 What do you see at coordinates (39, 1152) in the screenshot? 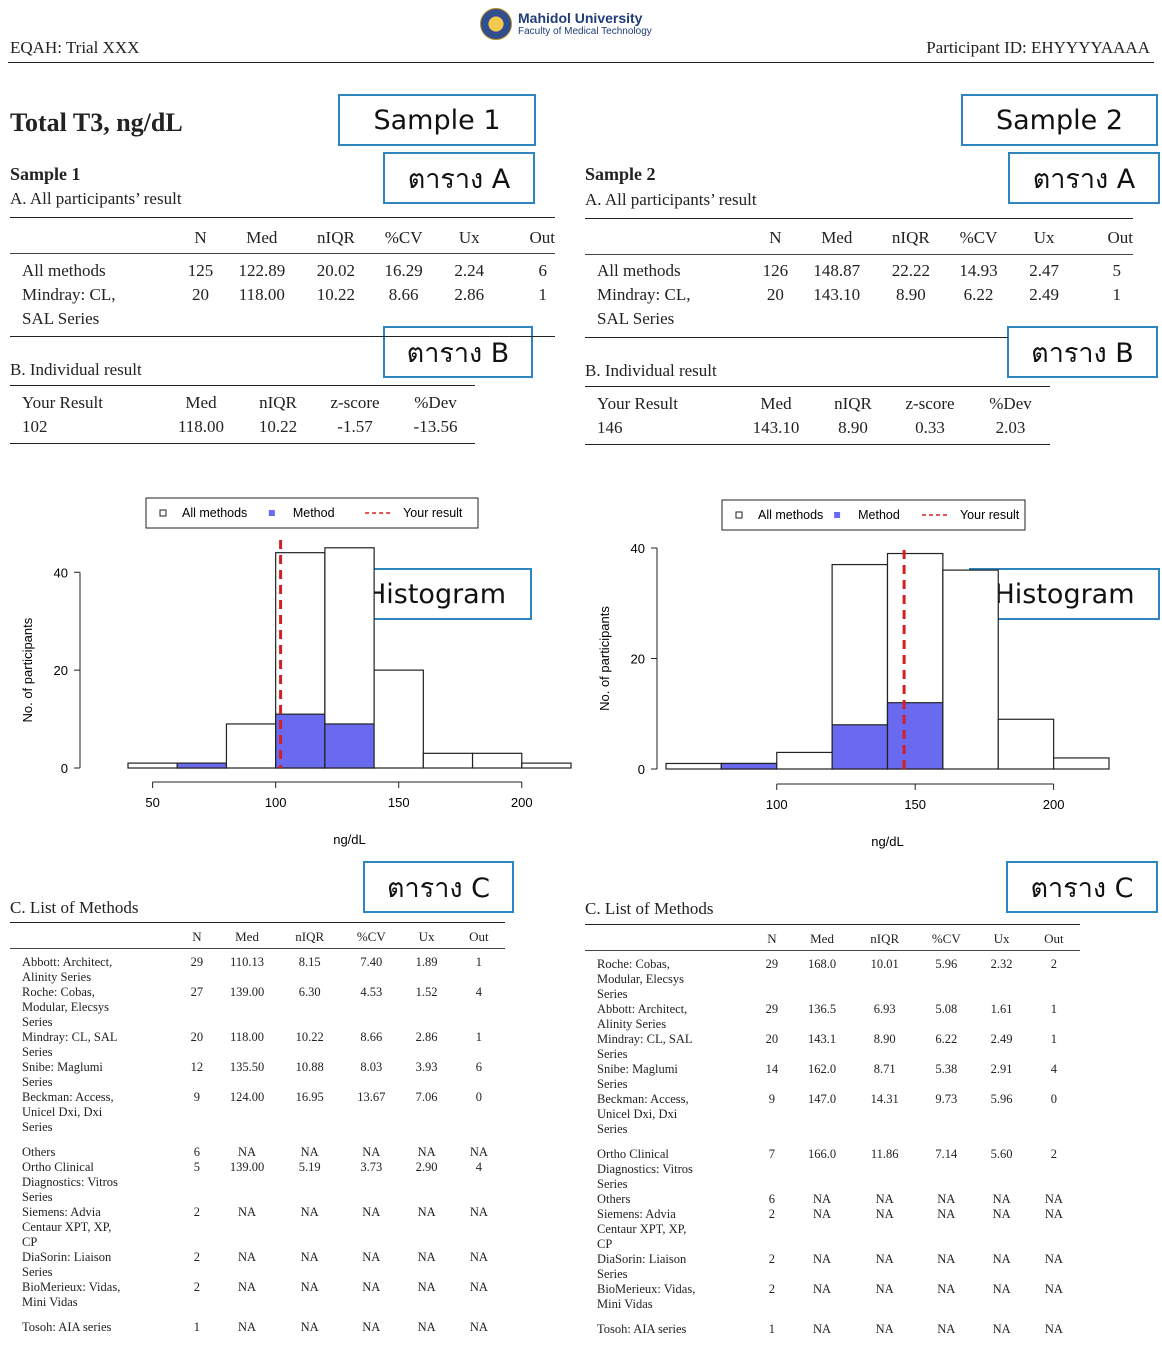
I see `method-name: Others` at bounding box center [39, 1152].